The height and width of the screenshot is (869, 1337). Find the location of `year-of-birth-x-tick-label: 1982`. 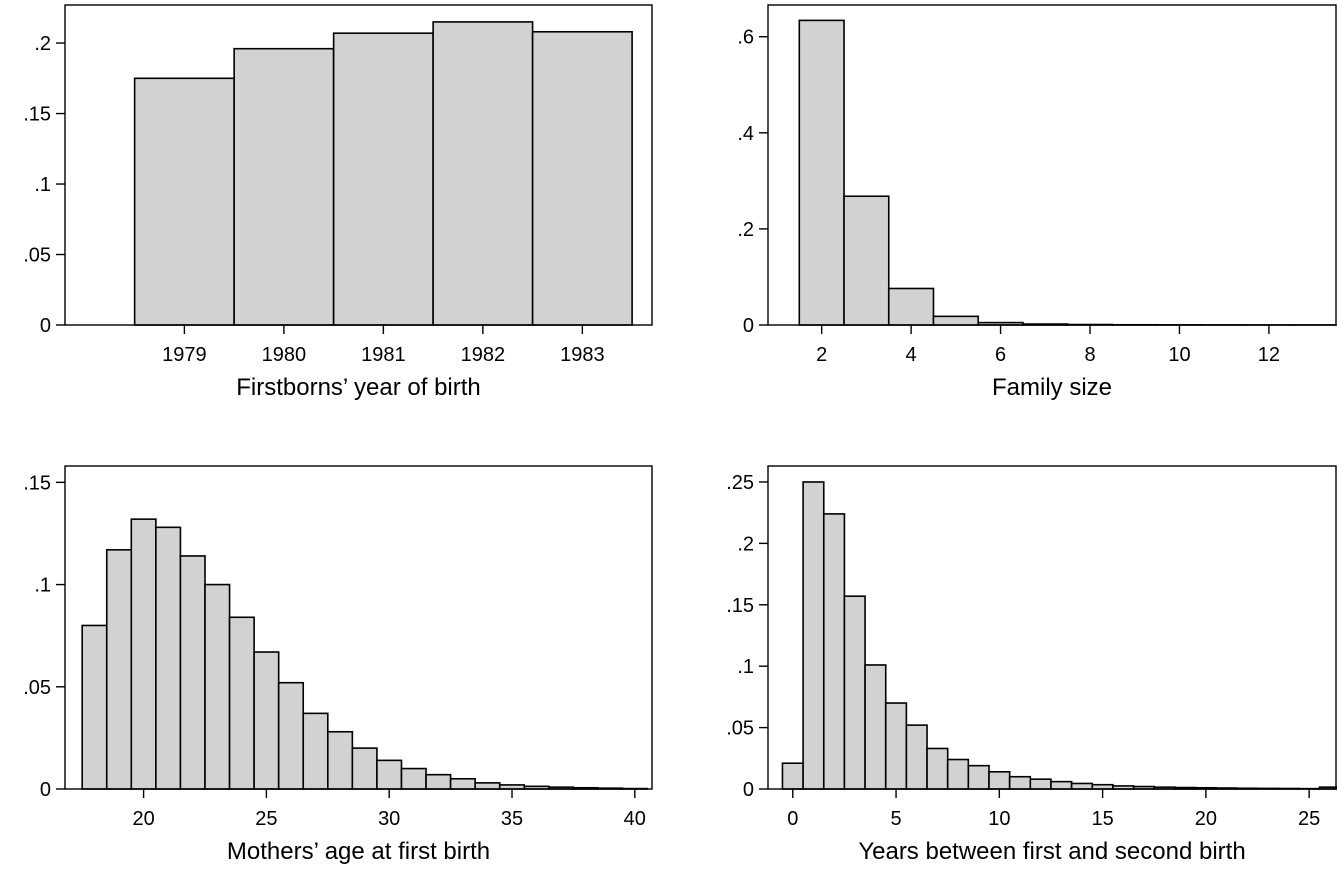

year-of-birth-x-tick-label: 1982 is located at coordinates (483, 355).